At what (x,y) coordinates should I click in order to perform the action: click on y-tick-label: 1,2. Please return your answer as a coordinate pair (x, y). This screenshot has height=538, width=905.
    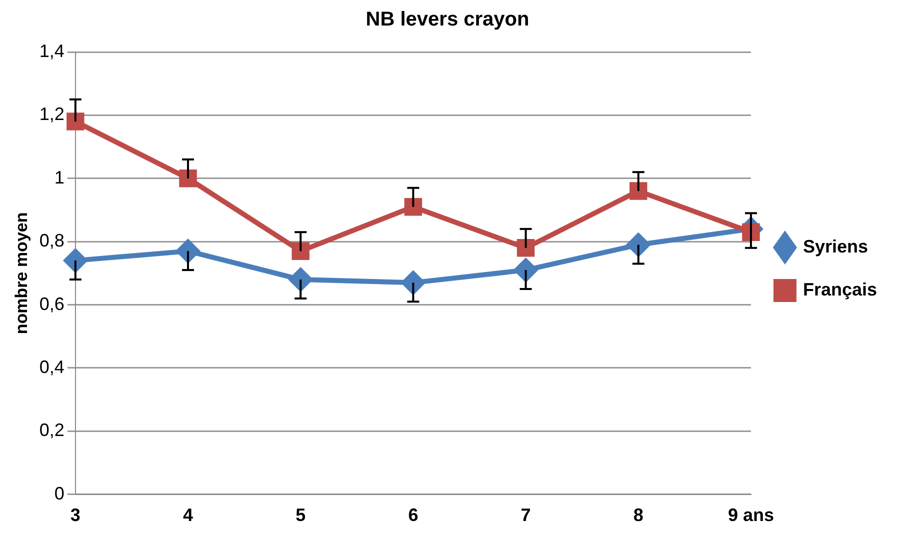
    Looking at the image, I should click on (51, 114).